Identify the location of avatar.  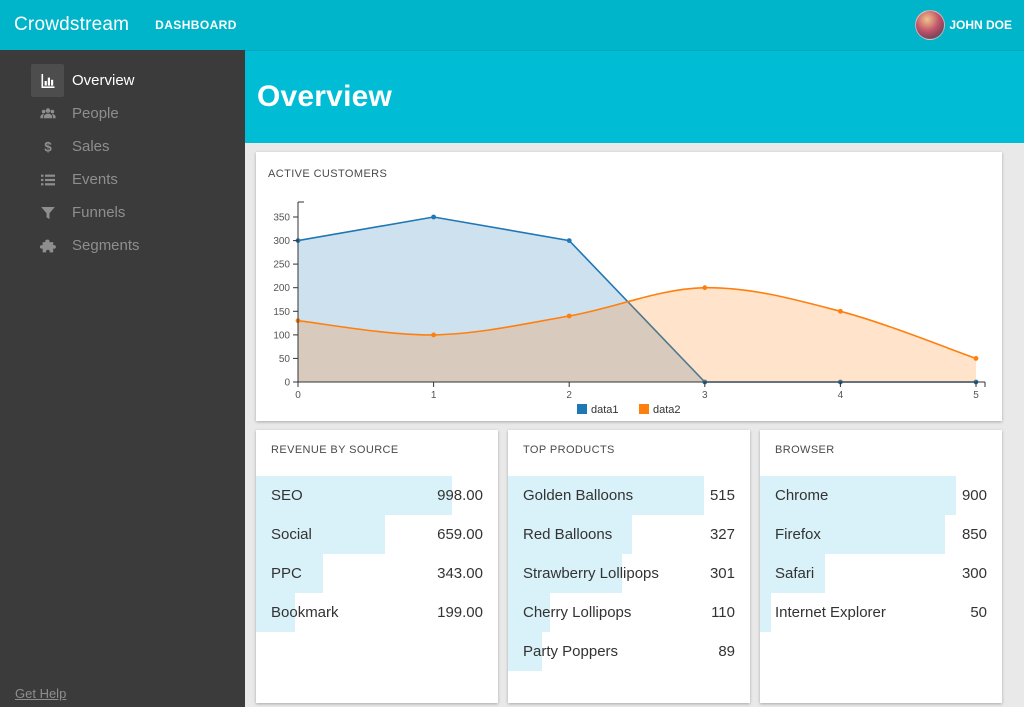
(930, 25).